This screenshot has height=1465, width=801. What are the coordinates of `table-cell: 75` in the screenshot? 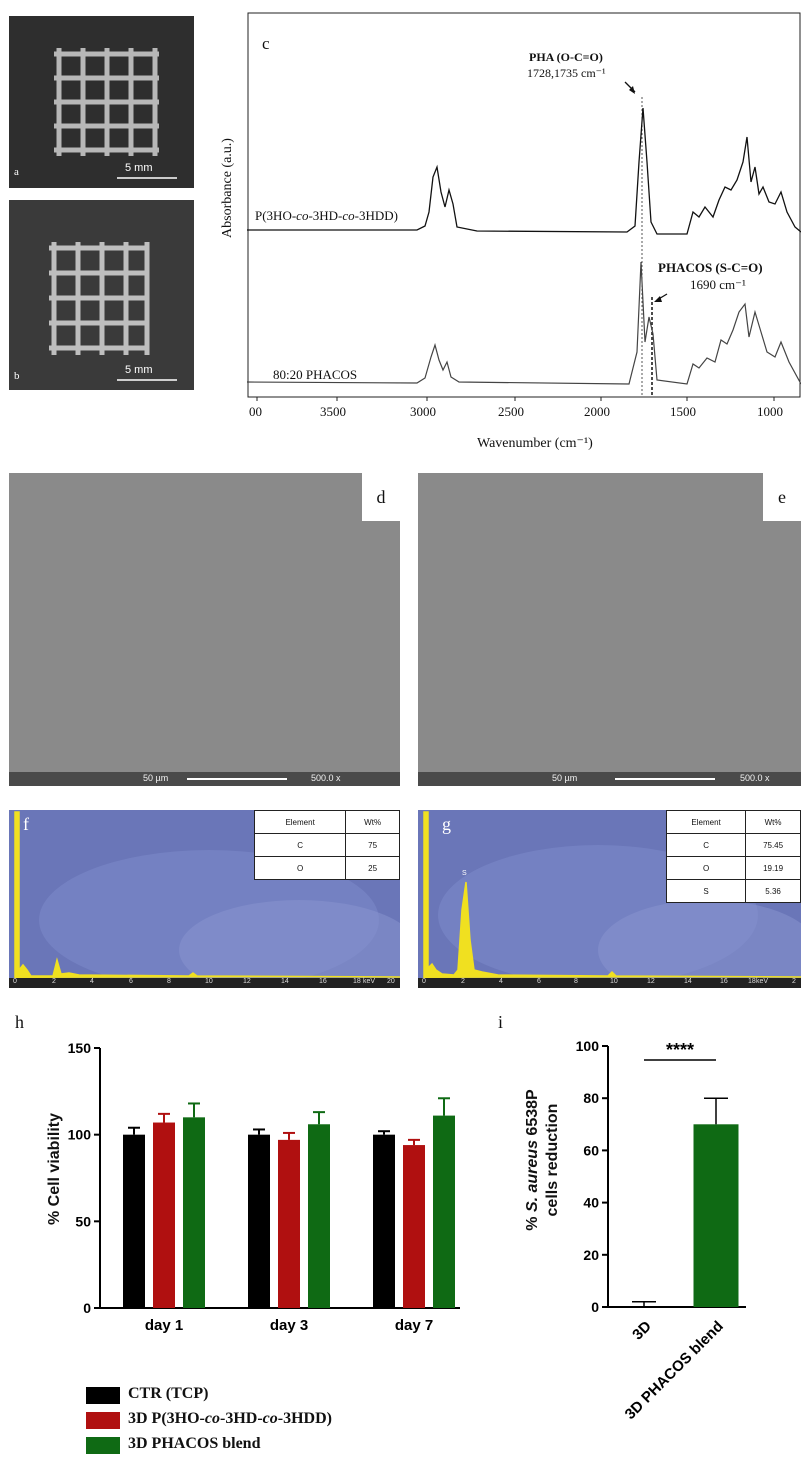 It's located at (372, 845).